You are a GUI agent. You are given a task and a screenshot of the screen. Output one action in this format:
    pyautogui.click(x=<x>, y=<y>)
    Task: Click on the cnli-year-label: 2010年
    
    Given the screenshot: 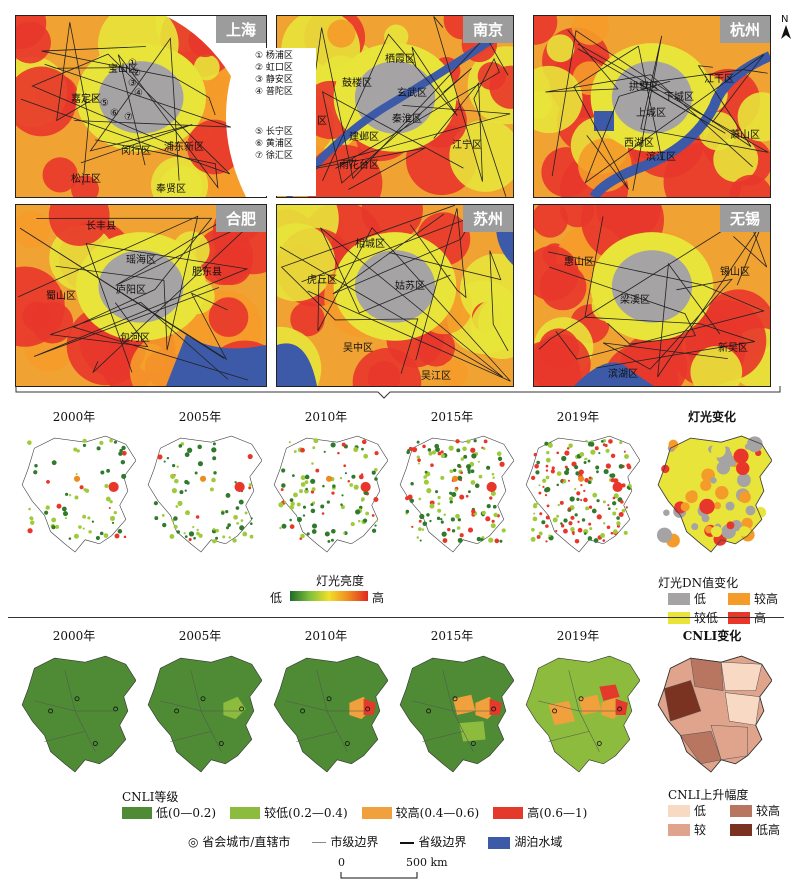 What is the action you would take?
    pyautogui.click(x=326, y=636)
    